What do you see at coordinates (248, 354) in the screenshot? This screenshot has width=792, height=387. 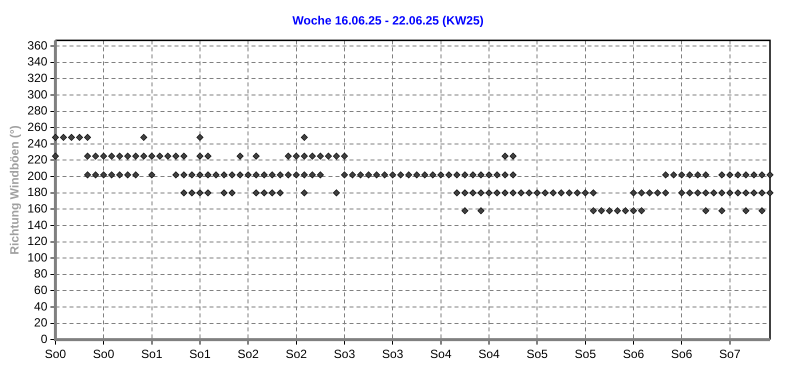 I see `x-tick-label: So2` at bounding box center [248, 354].